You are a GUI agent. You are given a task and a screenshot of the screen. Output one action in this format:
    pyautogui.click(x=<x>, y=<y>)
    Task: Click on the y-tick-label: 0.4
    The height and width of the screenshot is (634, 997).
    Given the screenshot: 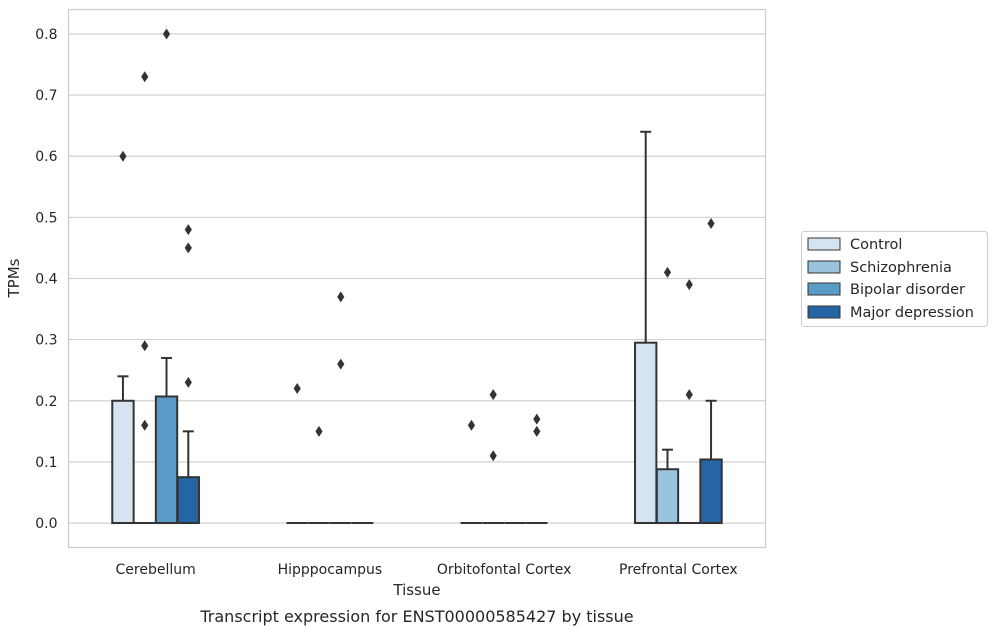 What is the action you would take?
    pyautogui.click(x=46, y=280)
    